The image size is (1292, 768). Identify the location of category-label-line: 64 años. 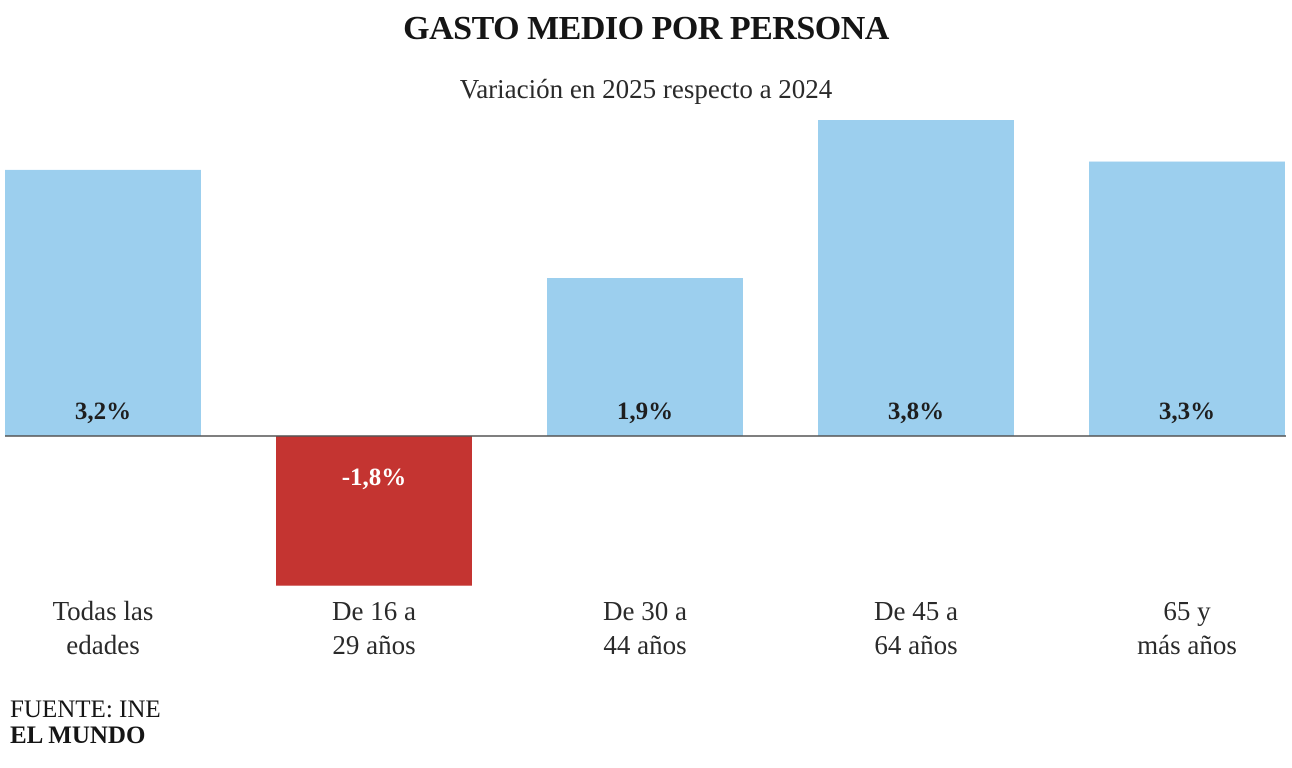
(915, 645).